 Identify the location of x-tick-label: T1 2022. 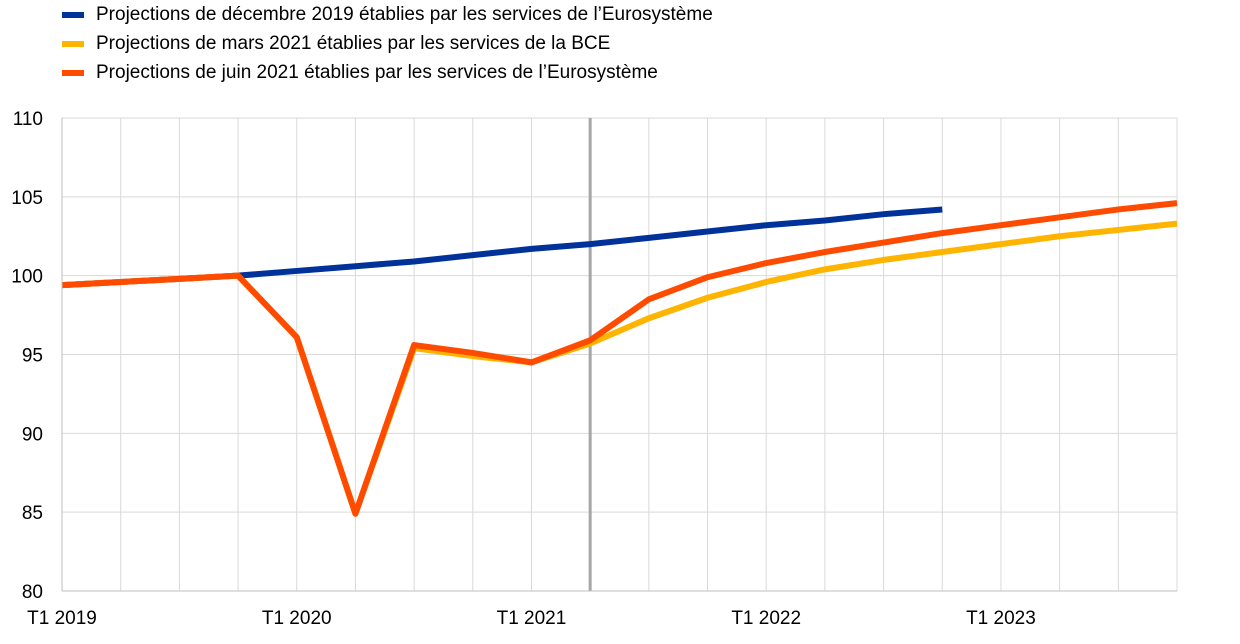
(766, 618).